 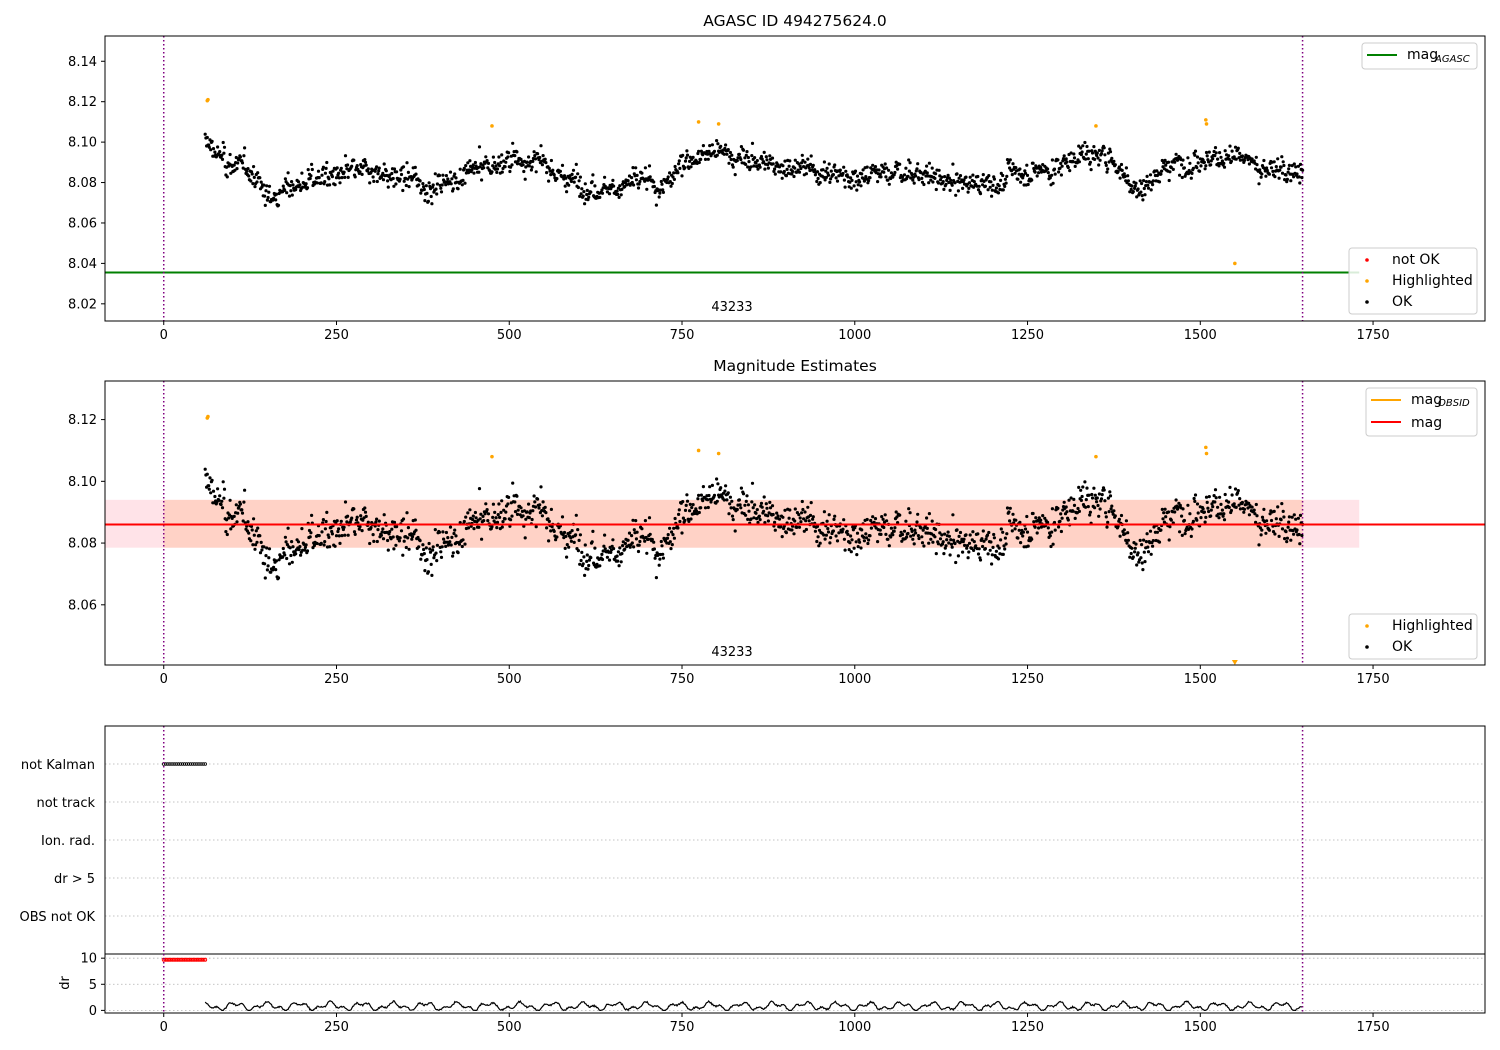 What do you see at coordinates (184, 764) in the screenshot?
I see `not-kalman-points` at bounding box center [184, 764].